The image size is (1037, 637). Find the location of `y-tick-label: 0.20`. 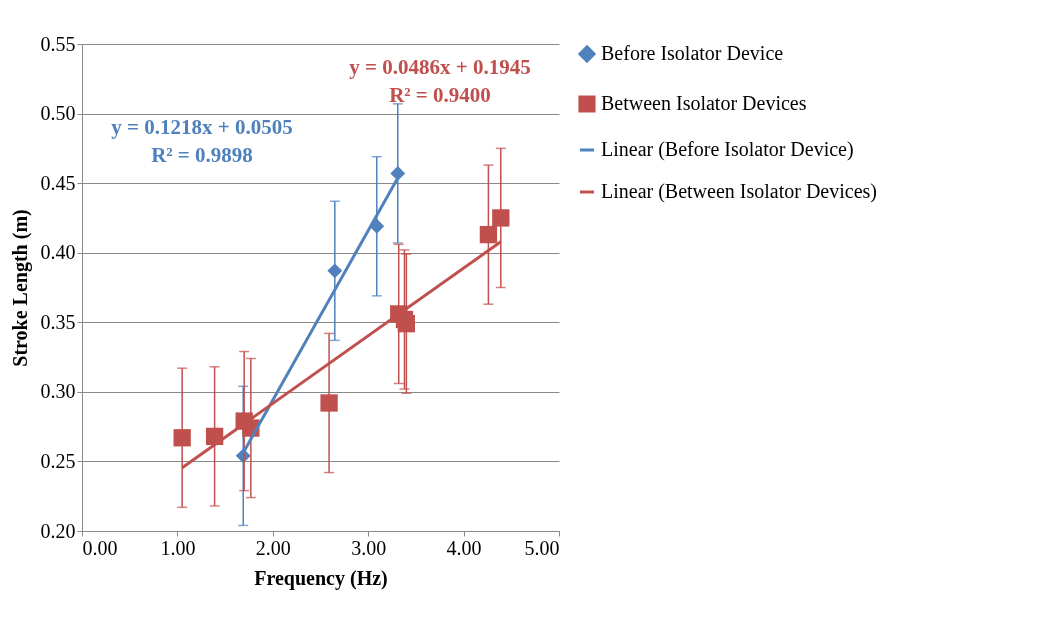

y-tick-label: 0.20 is located at coordinates (58, 530).